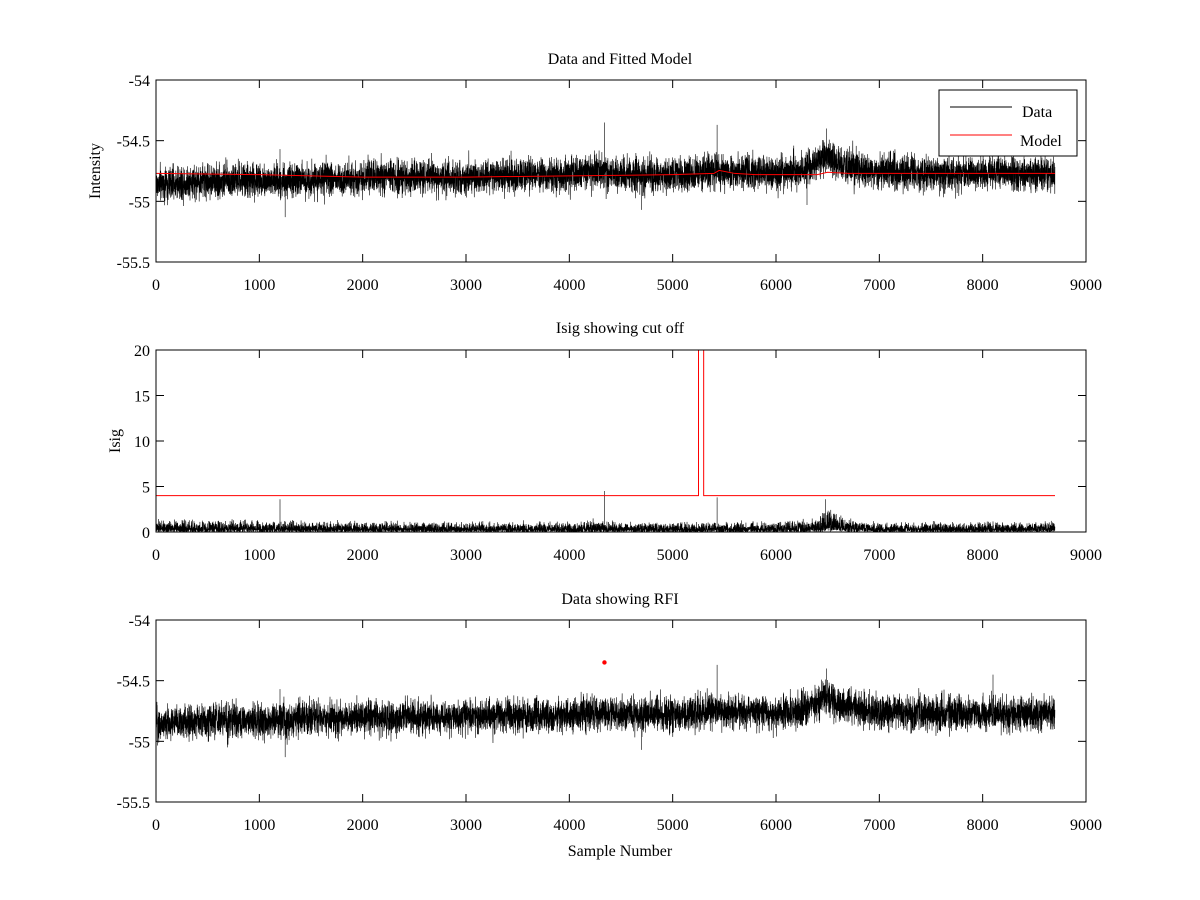  Describe the element at coordinates (115, 441) in the screenshot. I see `panel2-ylabel: Isig` at that location.